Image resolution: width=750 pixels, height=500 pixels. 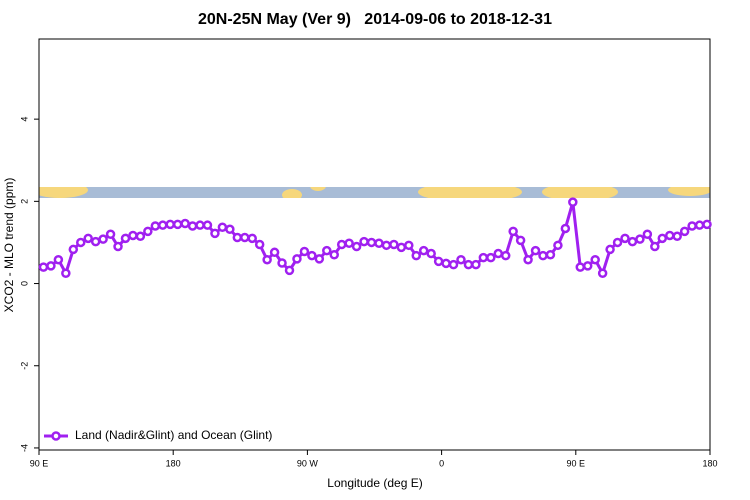 What do you see at coordinates (308, 463) in the screenshot?
I see `x-tick-label: 90 W` at bounding box center [308, 463].